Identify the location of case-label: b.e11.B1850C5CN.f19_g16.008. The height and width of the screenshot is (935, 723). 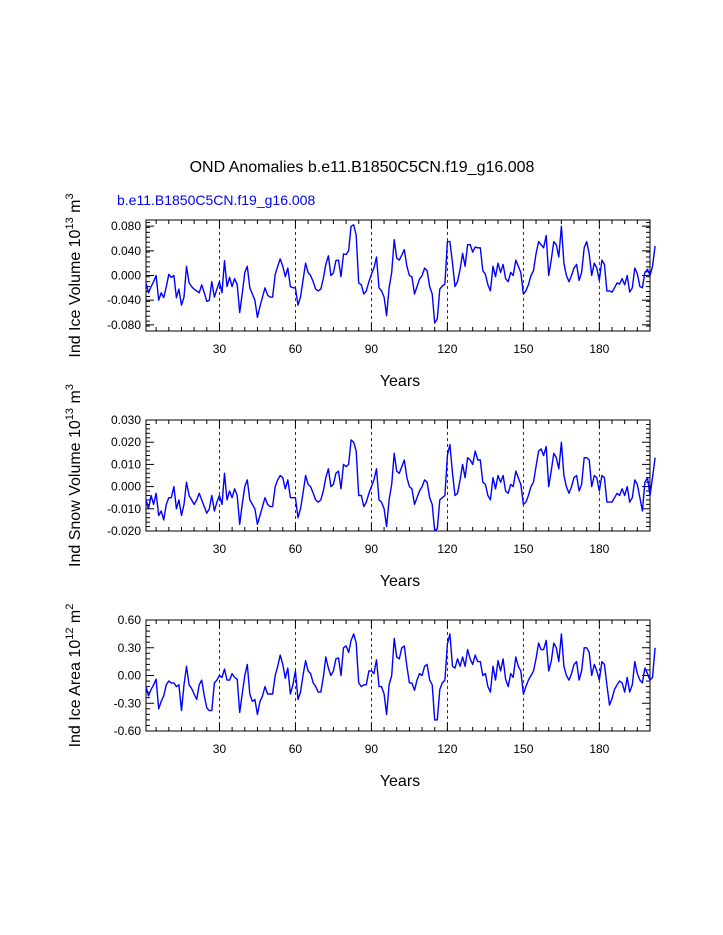
(216, 200).